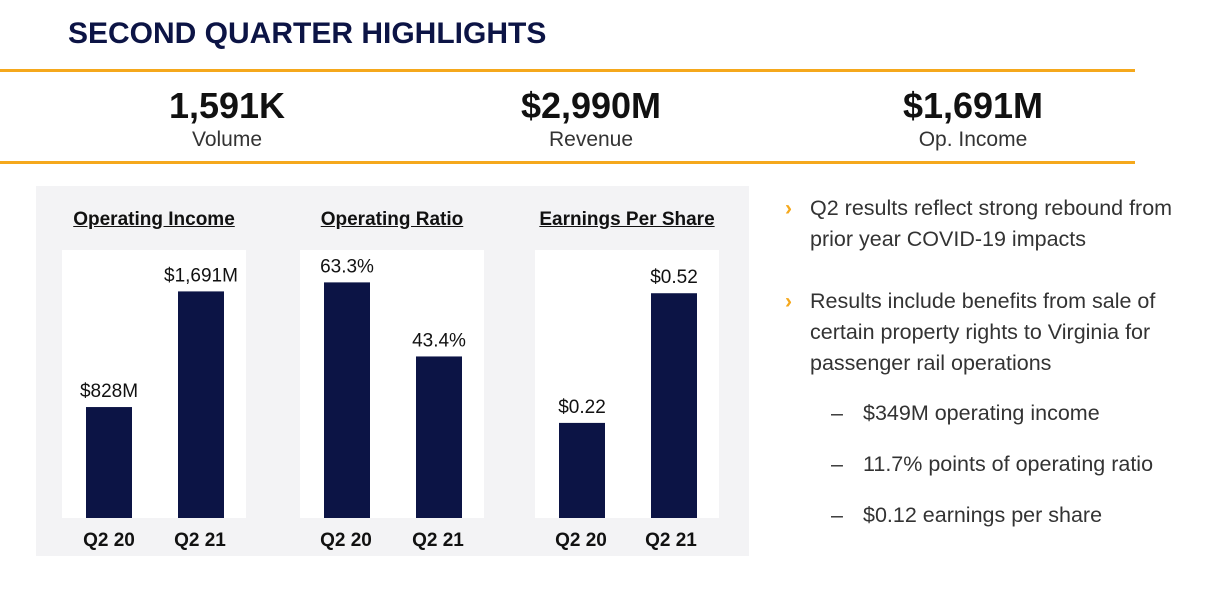 The width and height of the screenshot is (1214, 601). I want to click on page-title: SECOND QUARTER HIGHLIGHTS, so click(307, 33).